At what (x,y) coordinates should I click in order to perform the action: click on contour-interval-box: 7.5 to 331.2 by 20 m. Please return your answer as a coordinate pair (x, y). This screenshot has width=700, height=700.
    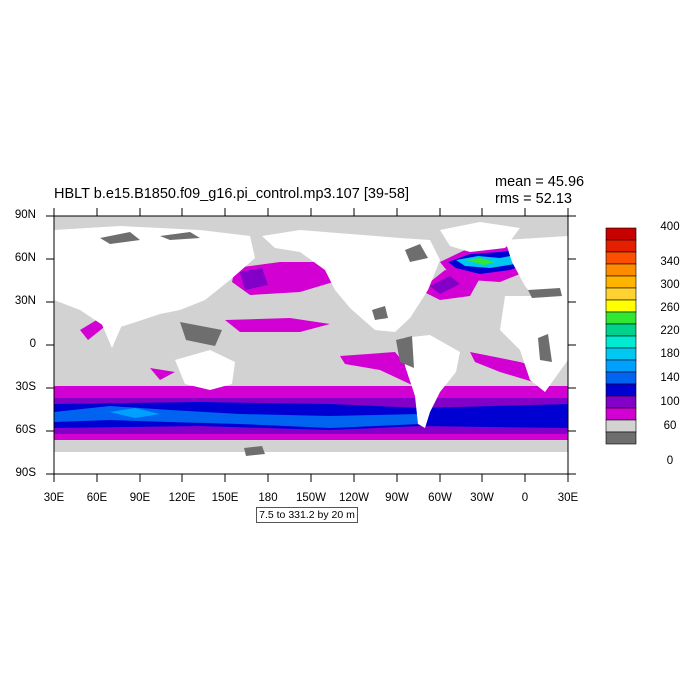
    Looking at the image, I should click on (307, 515).